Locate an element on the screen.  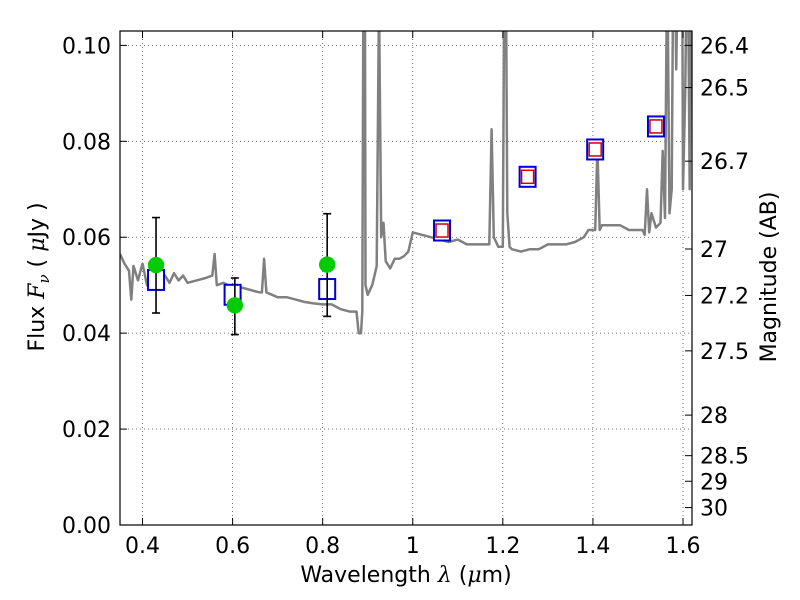
x-tick-label: 0.4 is located at coordinates (142, 546).